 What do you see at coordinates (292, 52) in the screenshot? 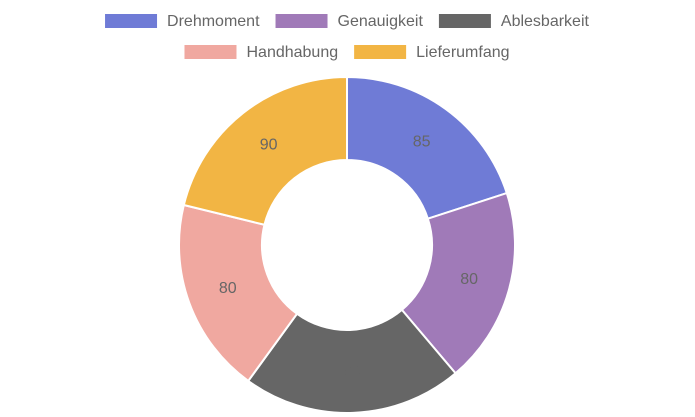
I see `legend-label: Handhabung` at bounding box center [292, 52].